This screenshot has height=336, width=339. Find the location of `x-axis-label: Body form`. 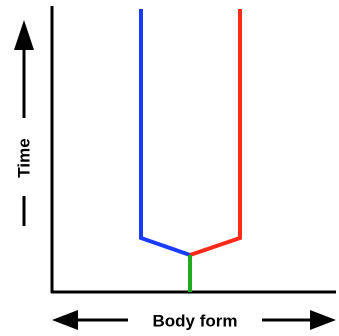

x-axis-label: Body form is located at coordinates (195, 321).